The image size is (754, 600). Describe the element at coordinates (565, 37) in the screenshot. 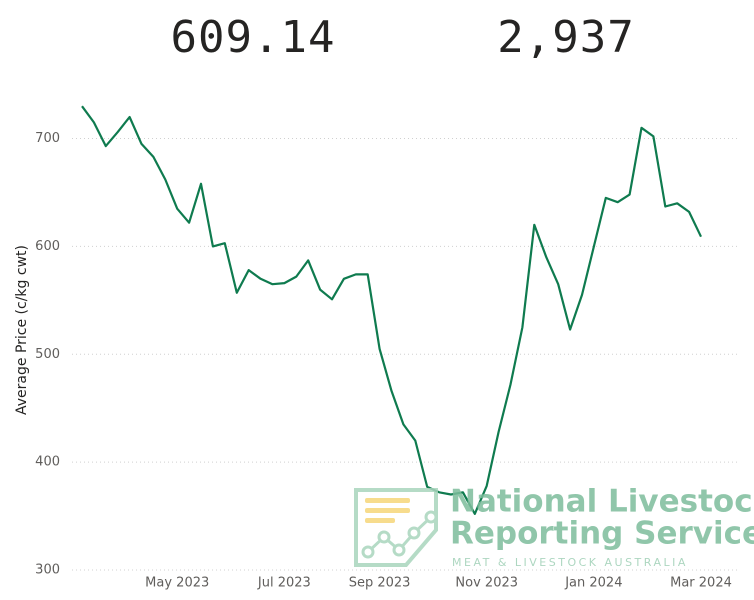

I see `kpi-value: 2,937` at that location.